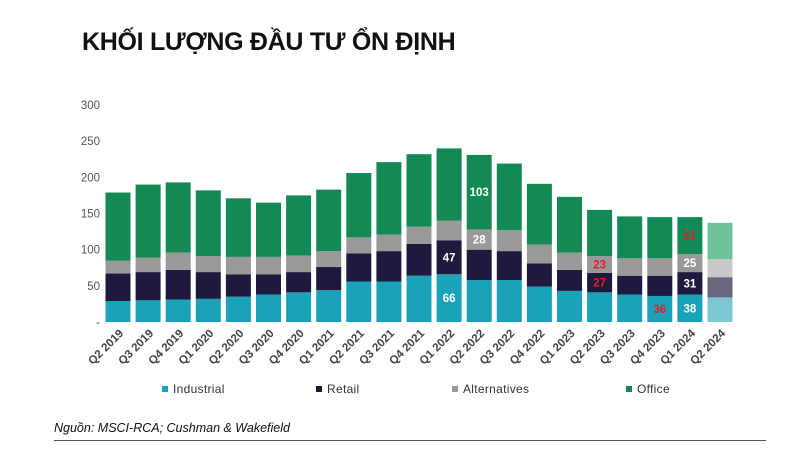 This screenshot has height=458, width=799. What do you see at coordinates (208, 285) in the screenshot?
I see `bar-retail-q1-2020` at bounding box center [208, 285].